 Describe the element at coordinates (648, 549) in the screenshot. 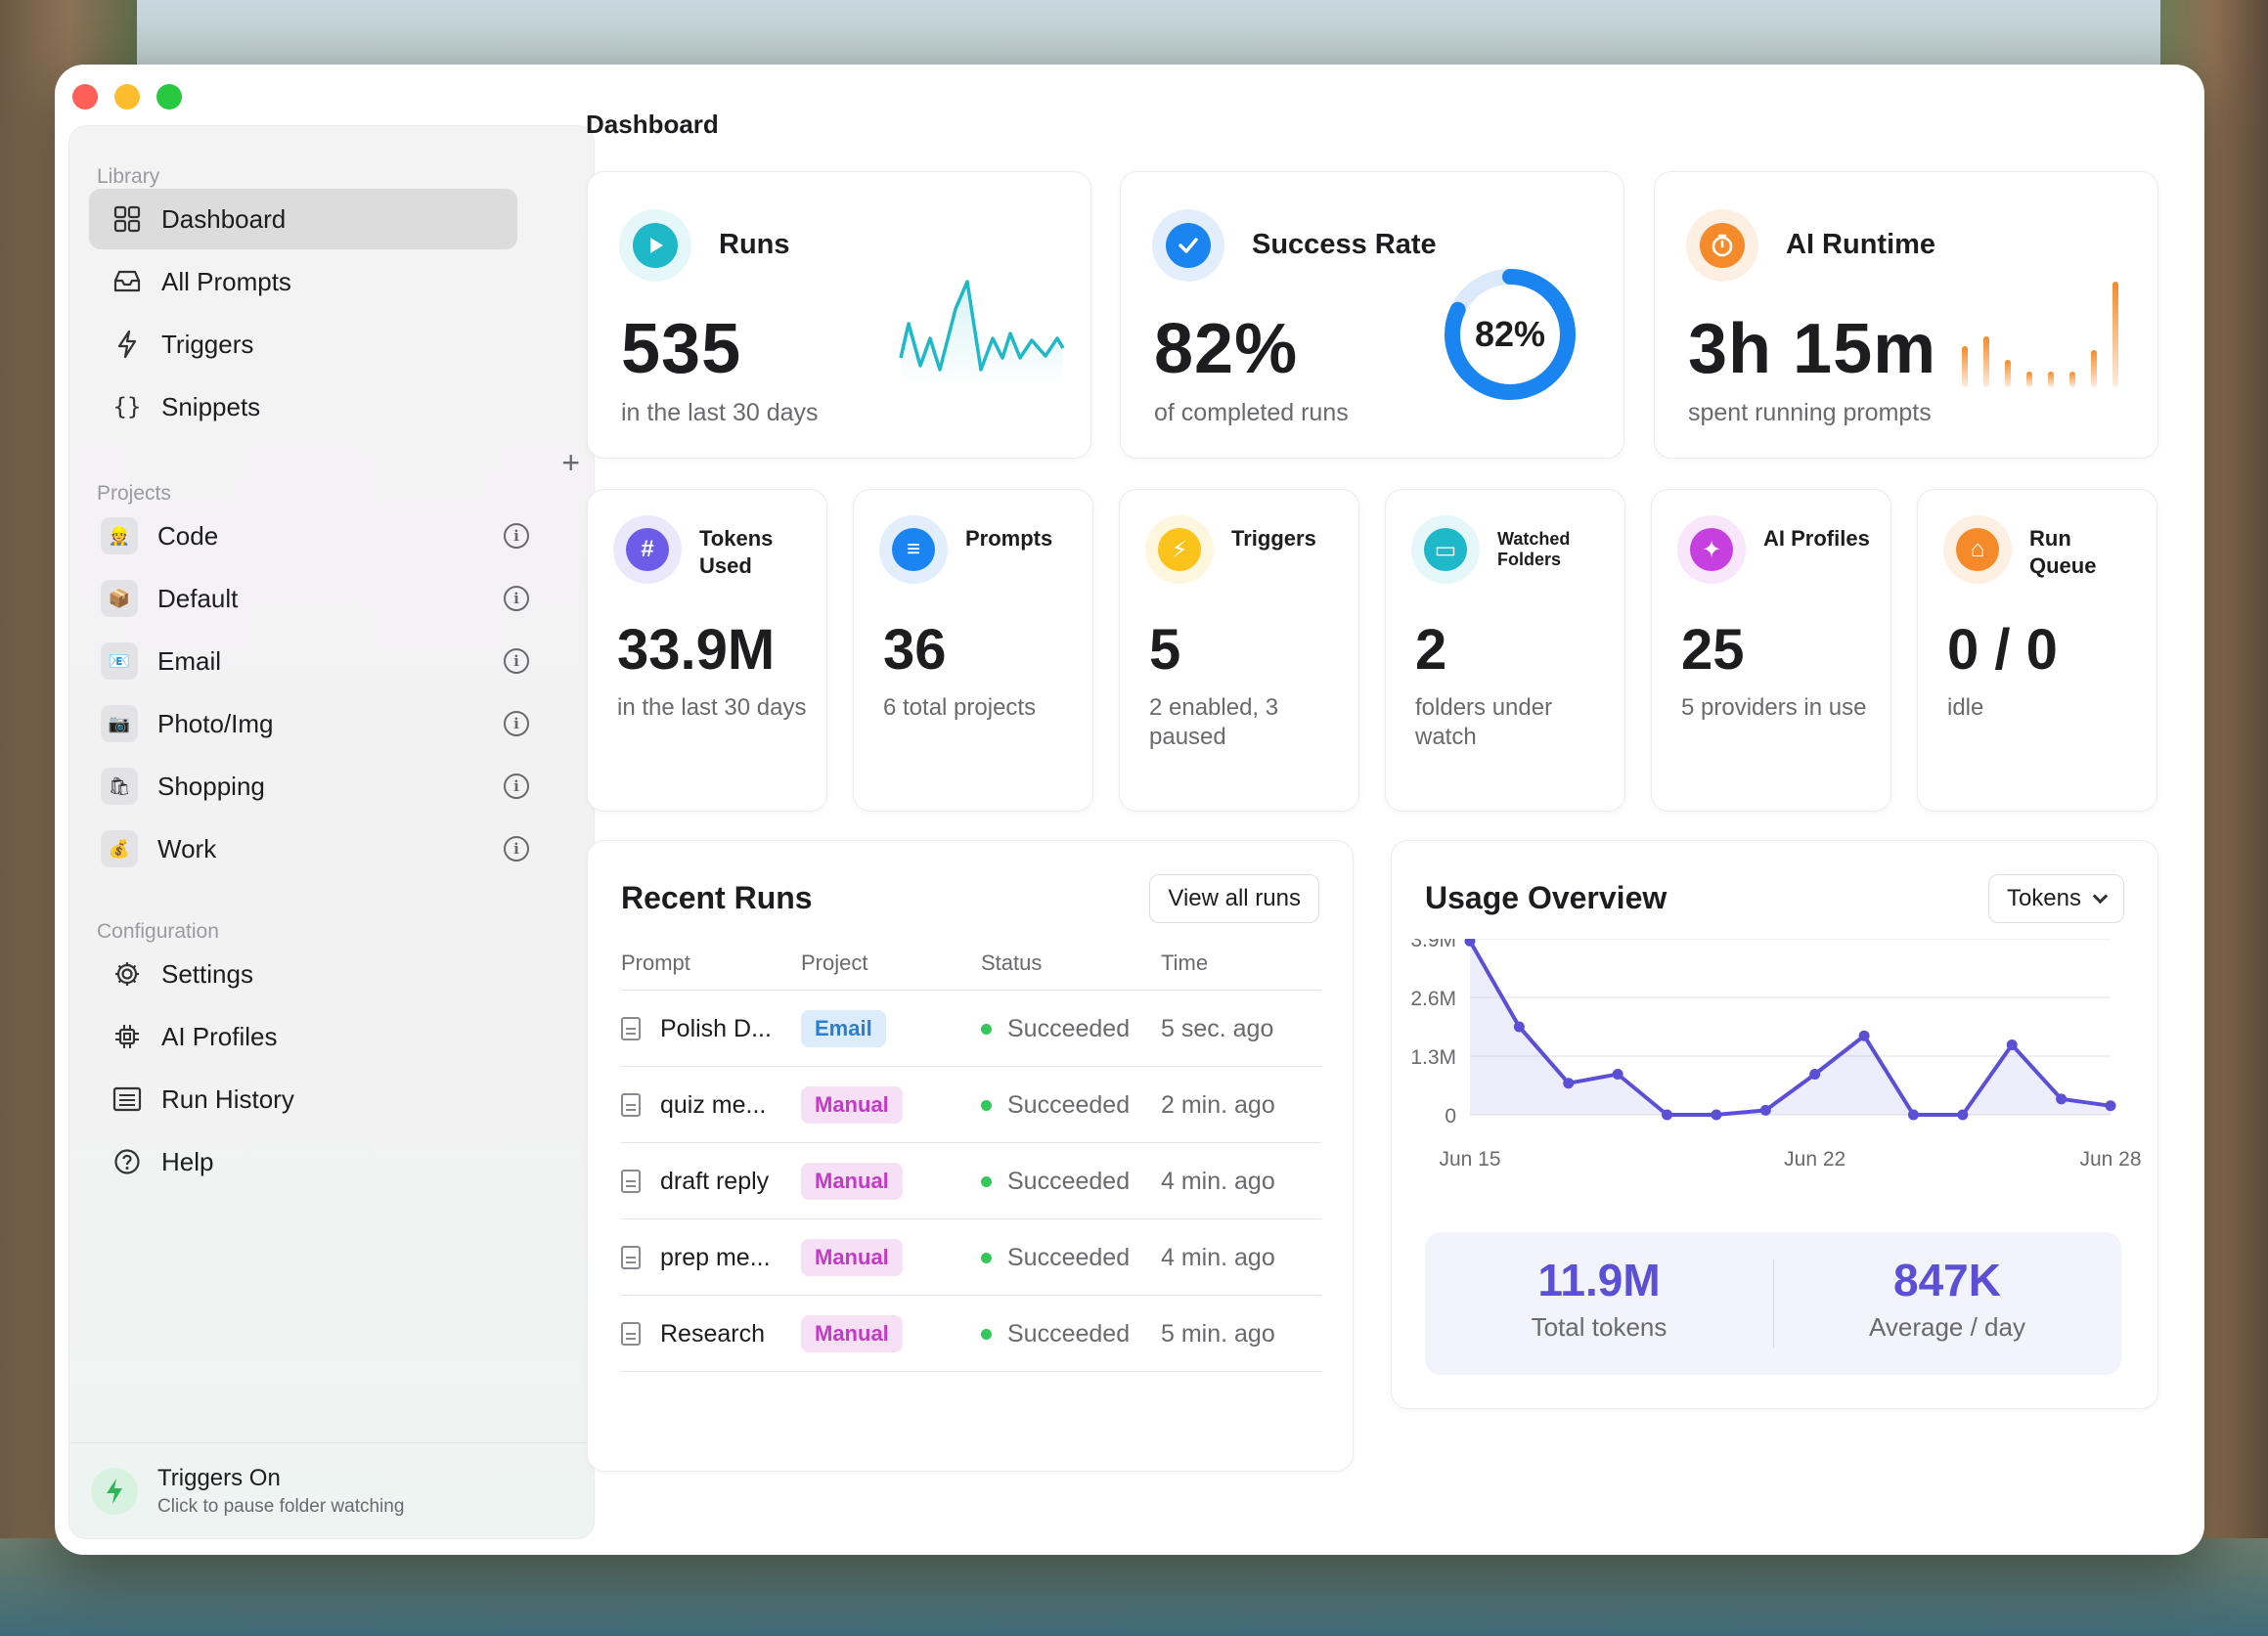

I see `stat-icon: #` at that location.